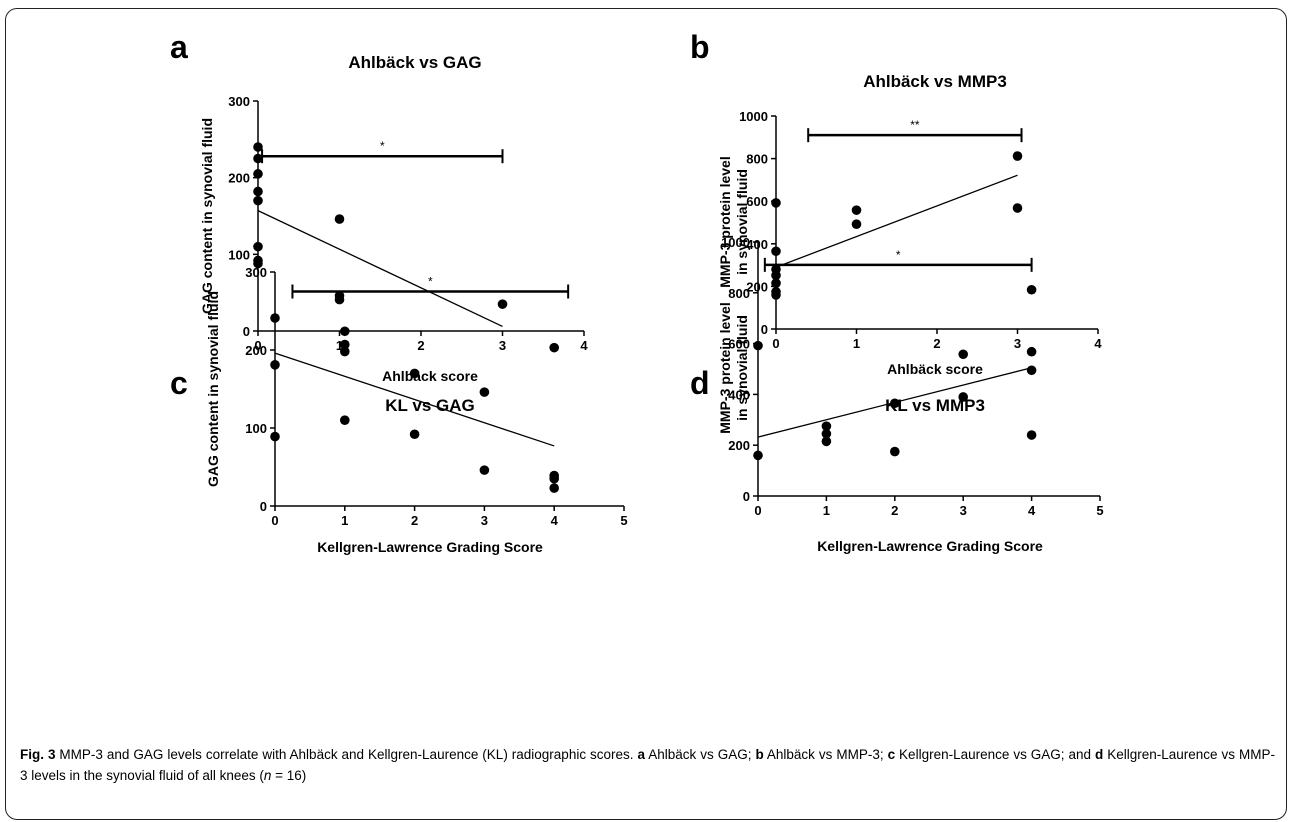  What do you see at coordinates (995, 754) in the screenshot?
I see `caption-text-4: Kellgren-Laurence vs GAG; and` at bounding box center [995, 754].